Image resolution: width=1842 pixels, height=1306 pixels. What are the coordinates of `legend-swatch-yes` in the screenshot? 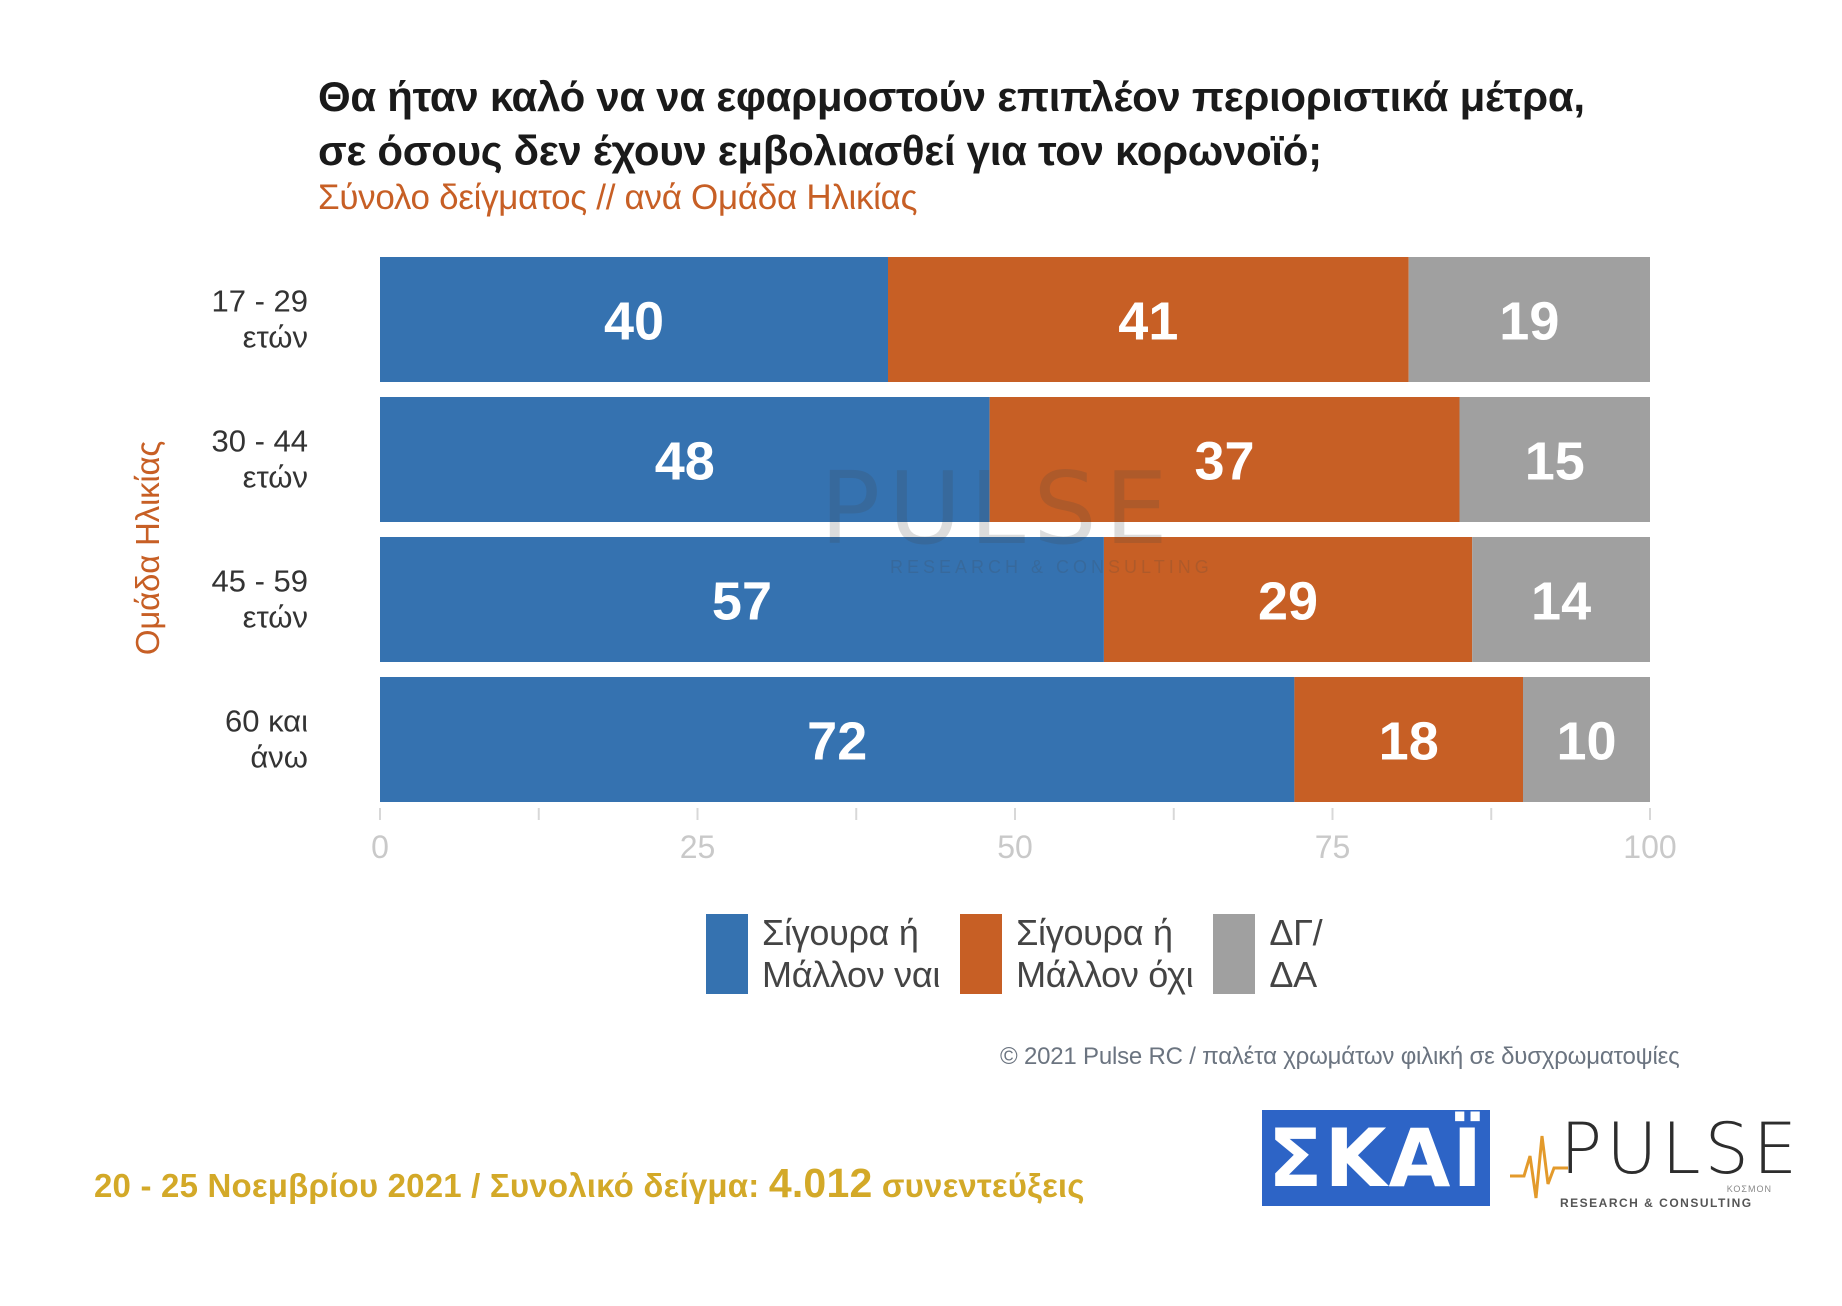 It's located at (727, 954).